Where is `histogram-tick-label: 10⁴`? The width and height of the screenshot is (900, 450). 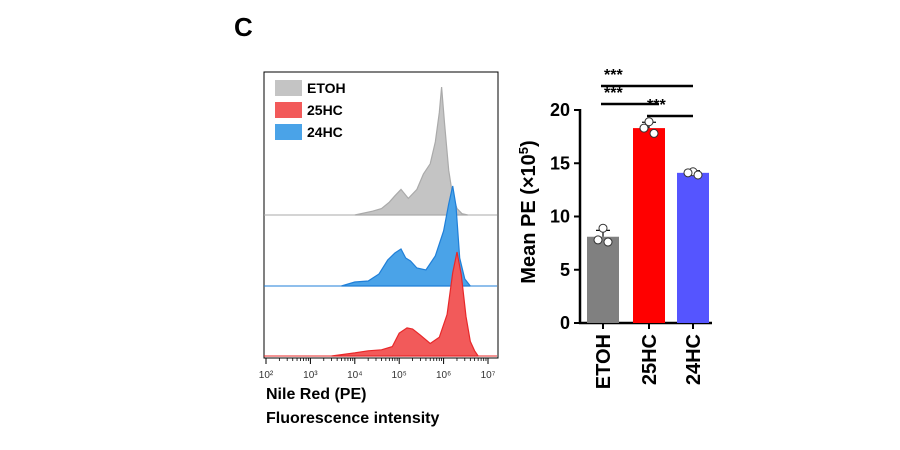
histogram-tick-label: 10⁴ is located at coordinates (354, 375).